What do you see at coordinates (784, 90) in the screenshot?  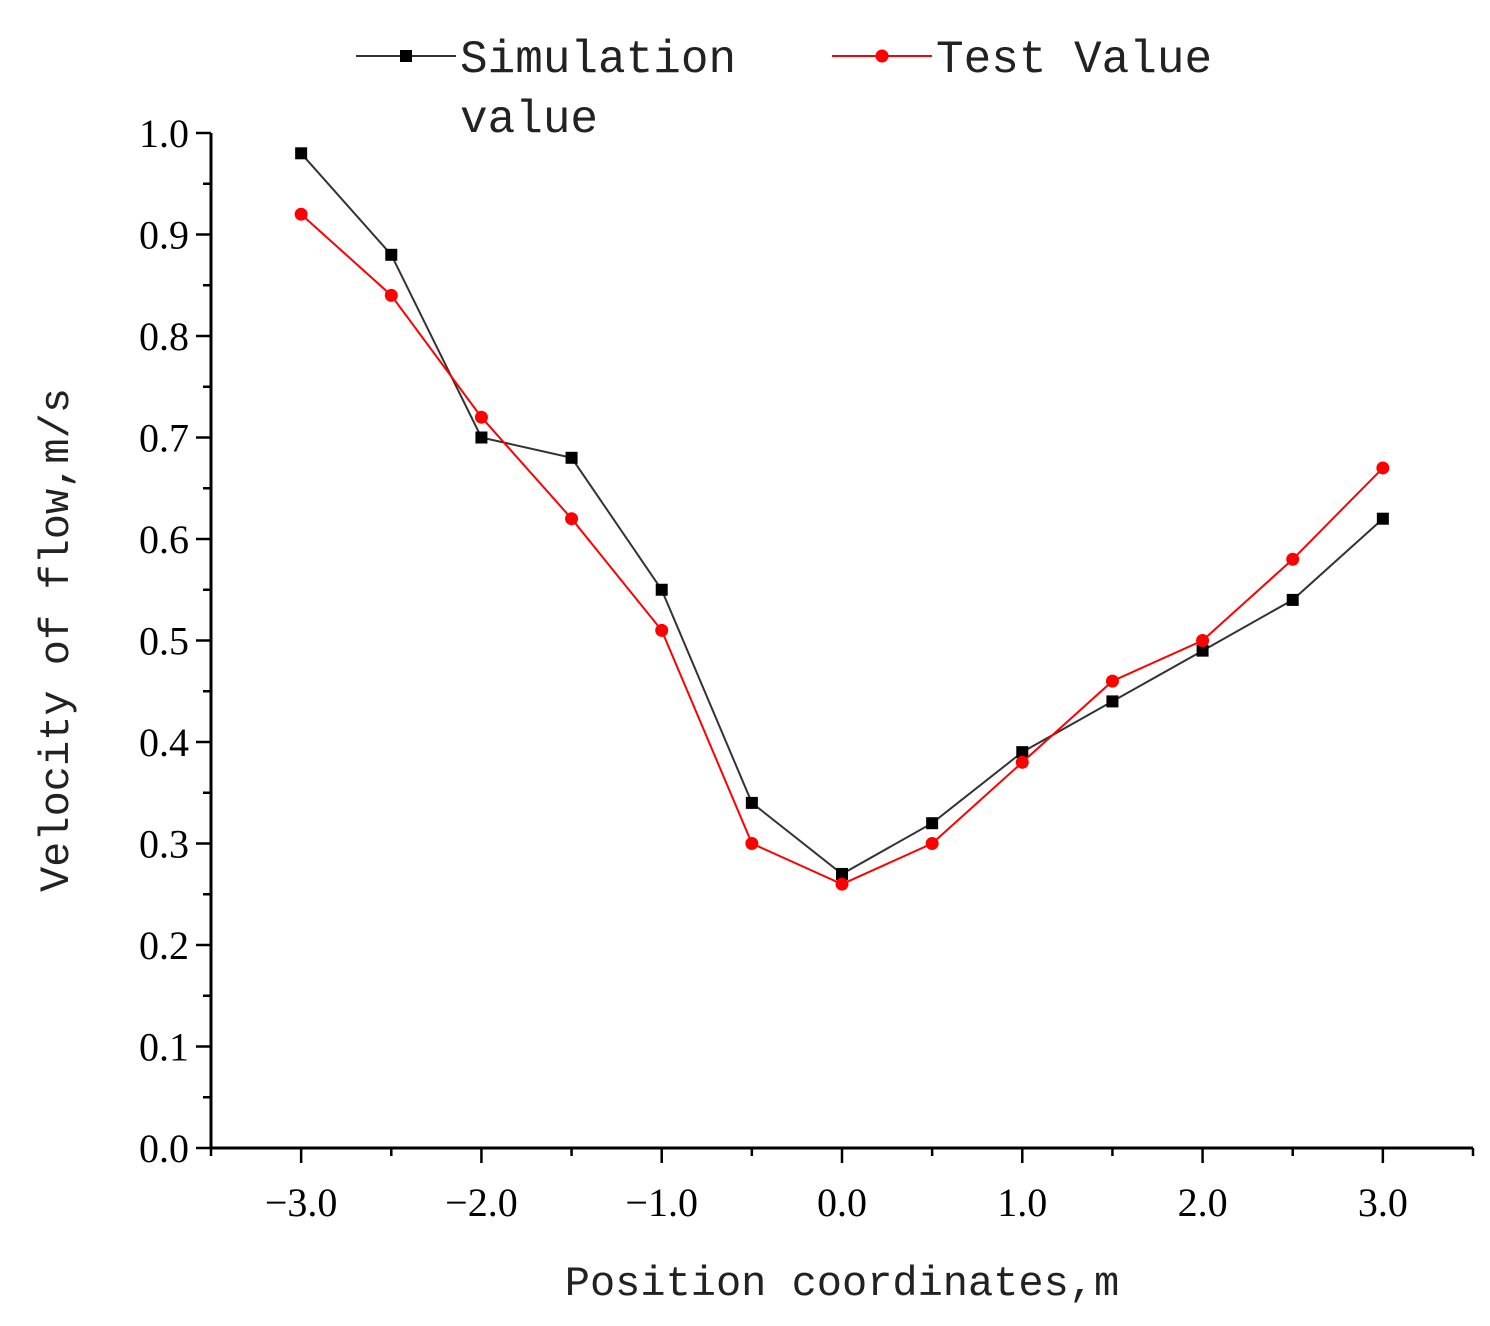 I see `legend: Simulation value Test Value` at bounding box center [784, 90].